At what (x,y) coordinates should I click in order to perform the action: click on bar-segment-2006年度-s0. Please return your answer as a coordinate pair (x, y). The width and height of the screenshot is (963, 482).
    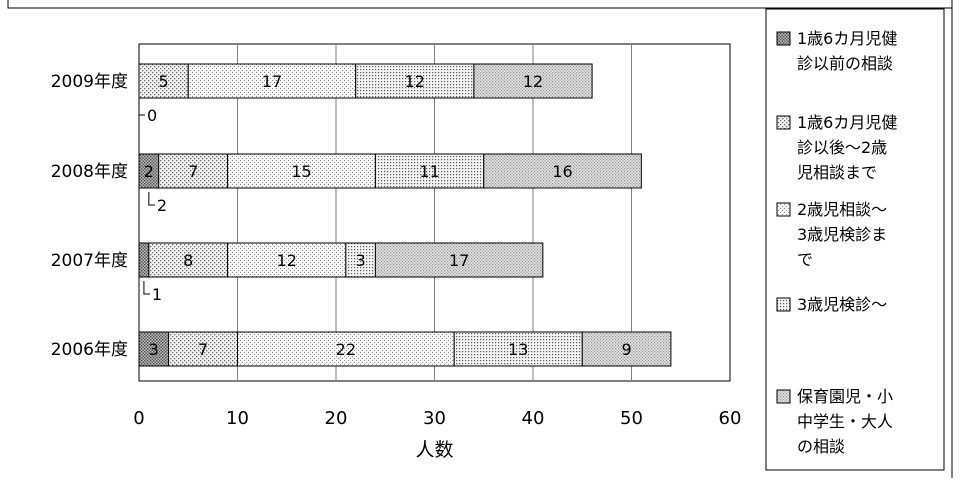
    Looking at the image, I should click on (154, 349).